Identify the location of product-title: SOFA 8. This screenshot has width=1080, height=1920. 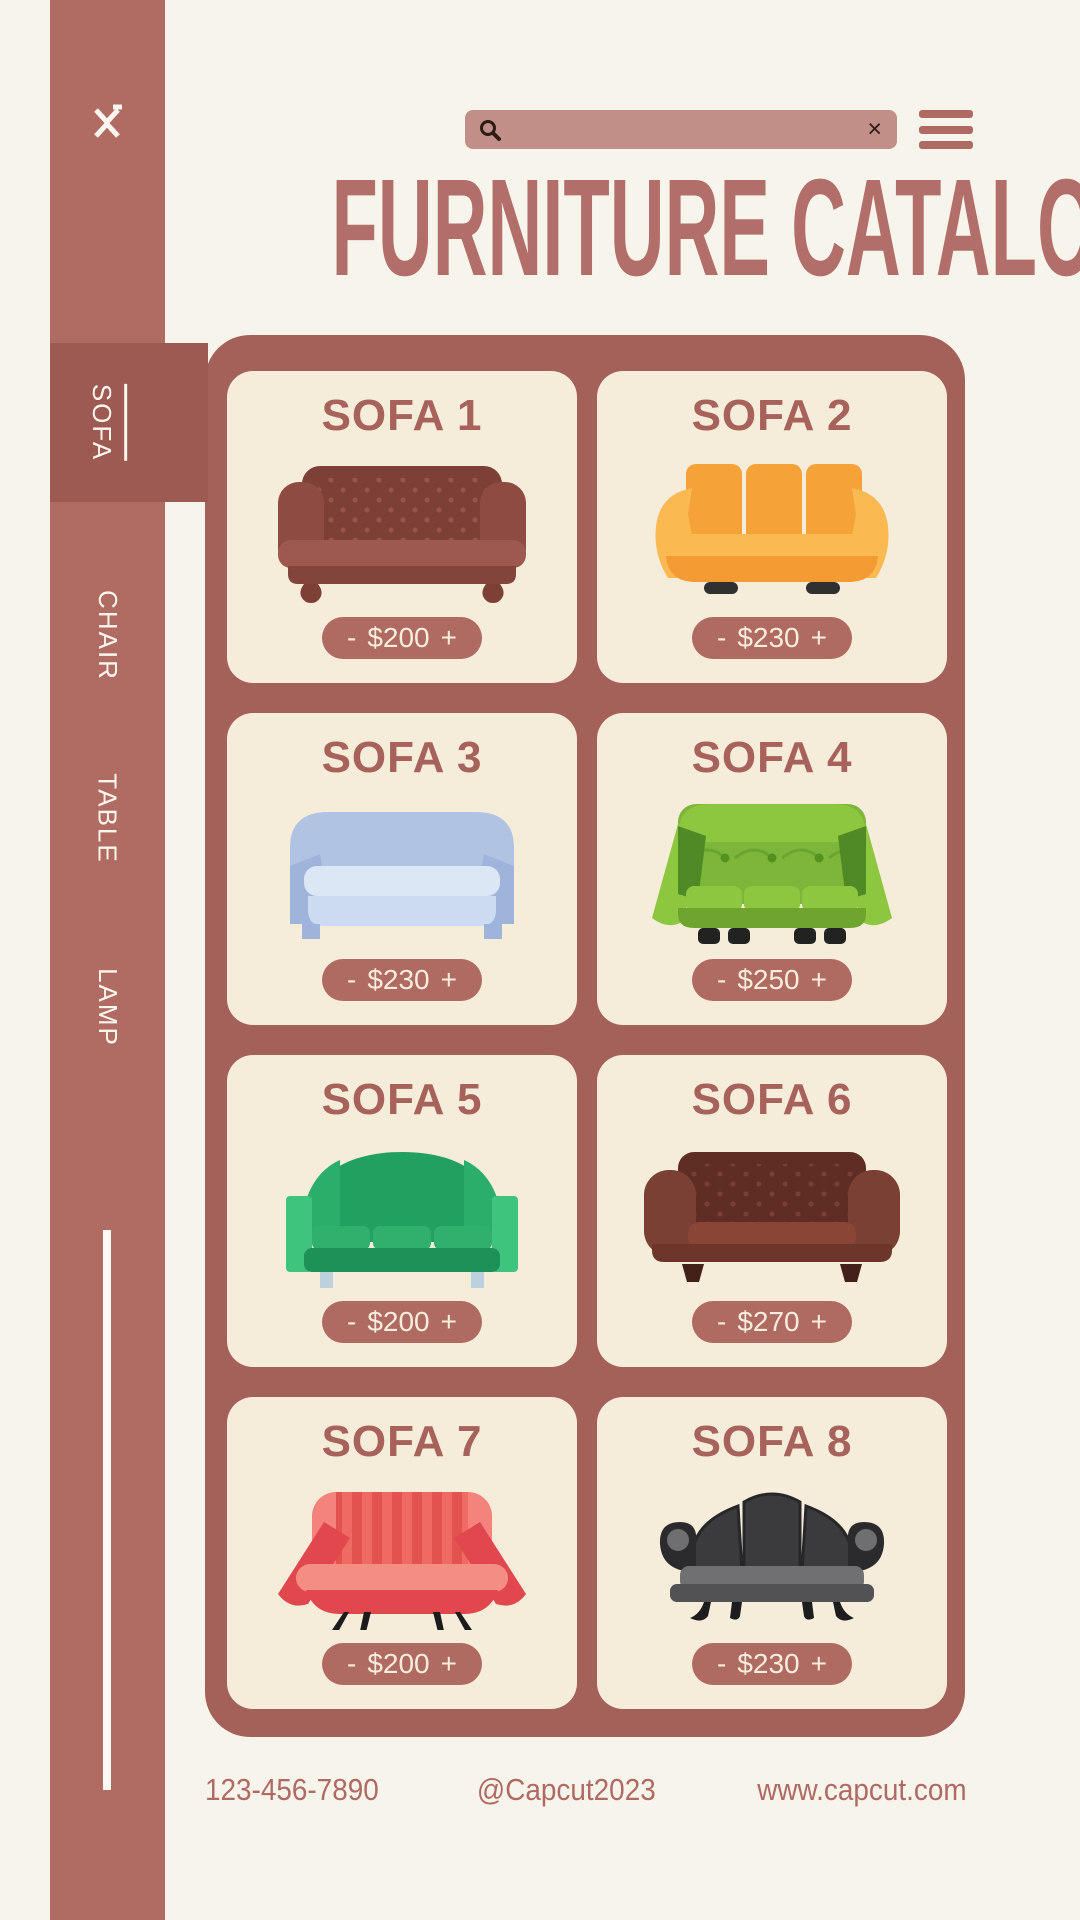
(772, 1441).